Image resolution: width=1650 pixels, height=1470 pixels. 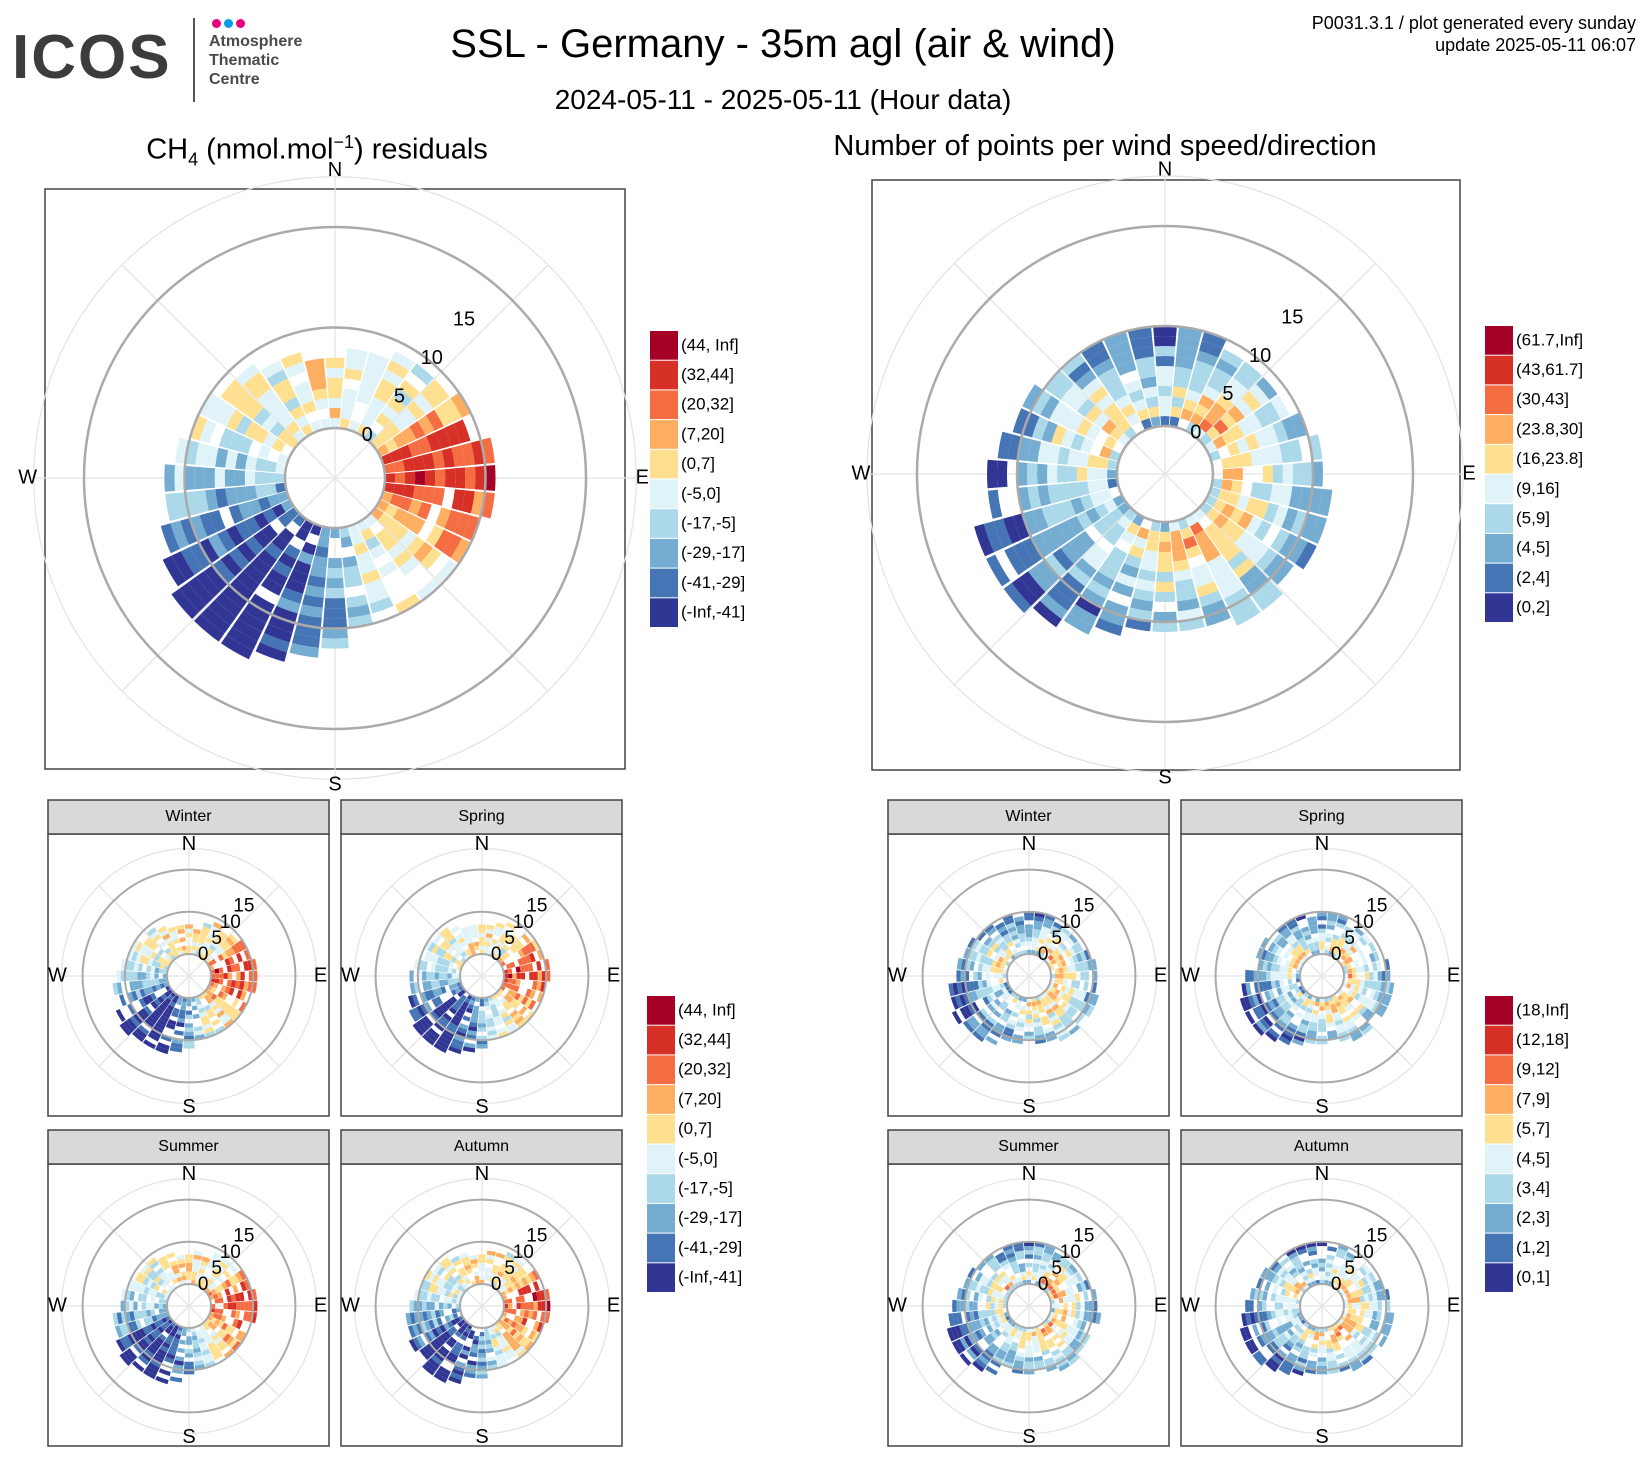 What do you see at coordinates (664, 553) in the screenshot?
I see `legend-swatch` at bounding box center [664, 553].